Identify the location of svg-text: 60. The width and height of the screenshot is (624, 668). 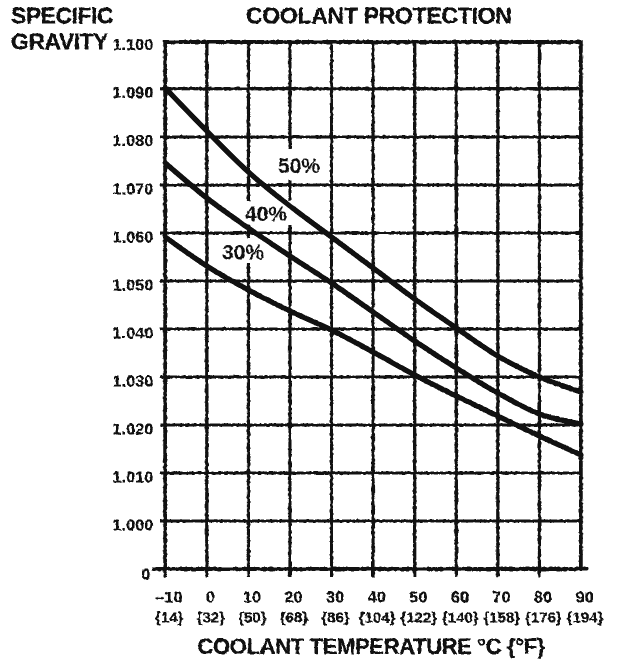
(460, 598).